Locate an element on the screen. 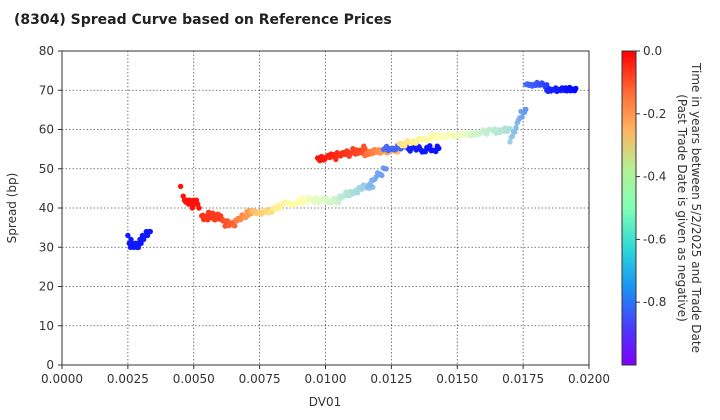 Image resolution: width=720 pixels, height=420 pixels. y-axis-label: Spread (bp) is located at coordinates (12, 208).